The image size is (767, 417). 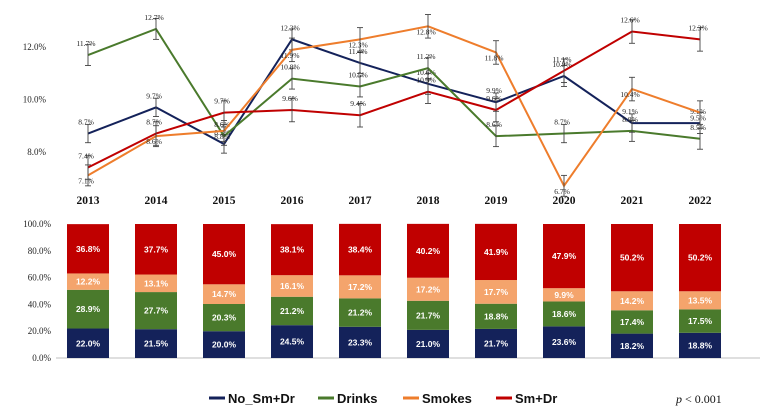 What do you see at coordinates (561, 59) in the screenshot?
I see `data-label: 11.1%` at bounding box center [561, 59].